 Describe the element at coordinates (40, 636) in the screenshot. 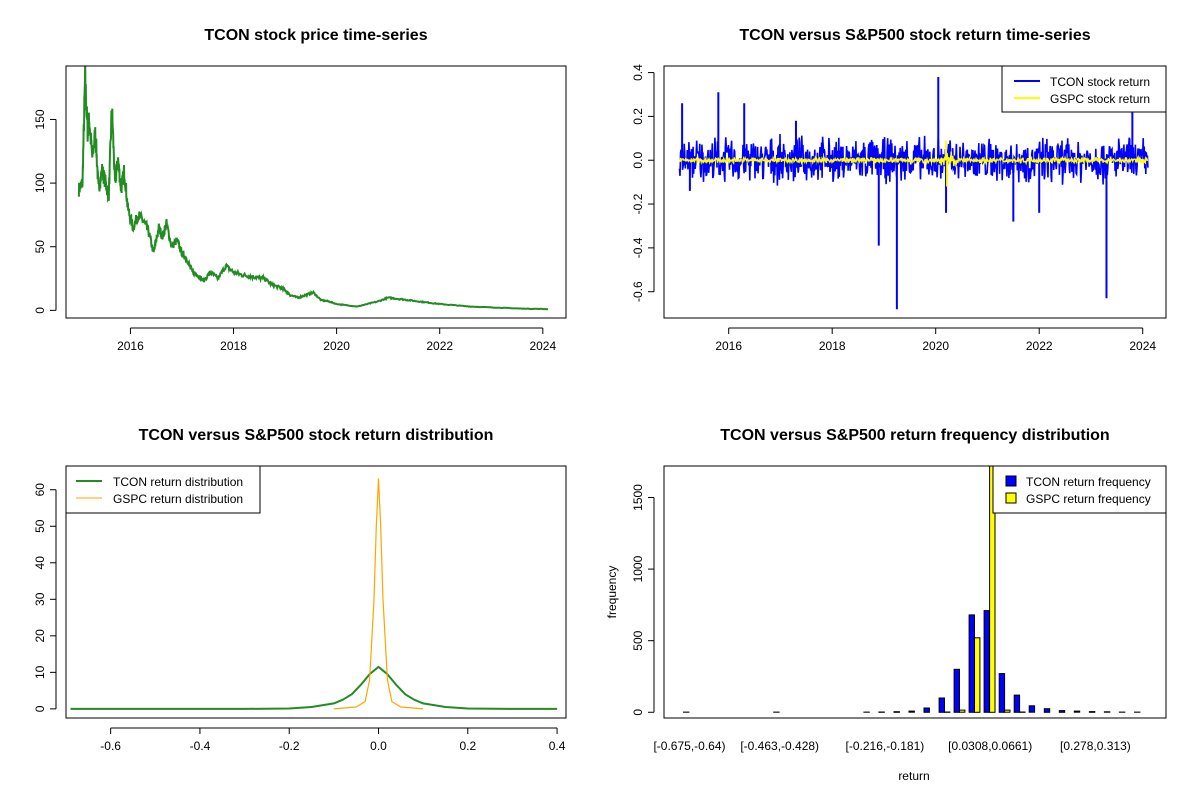

I see `y-tick-label: 20` at that location.